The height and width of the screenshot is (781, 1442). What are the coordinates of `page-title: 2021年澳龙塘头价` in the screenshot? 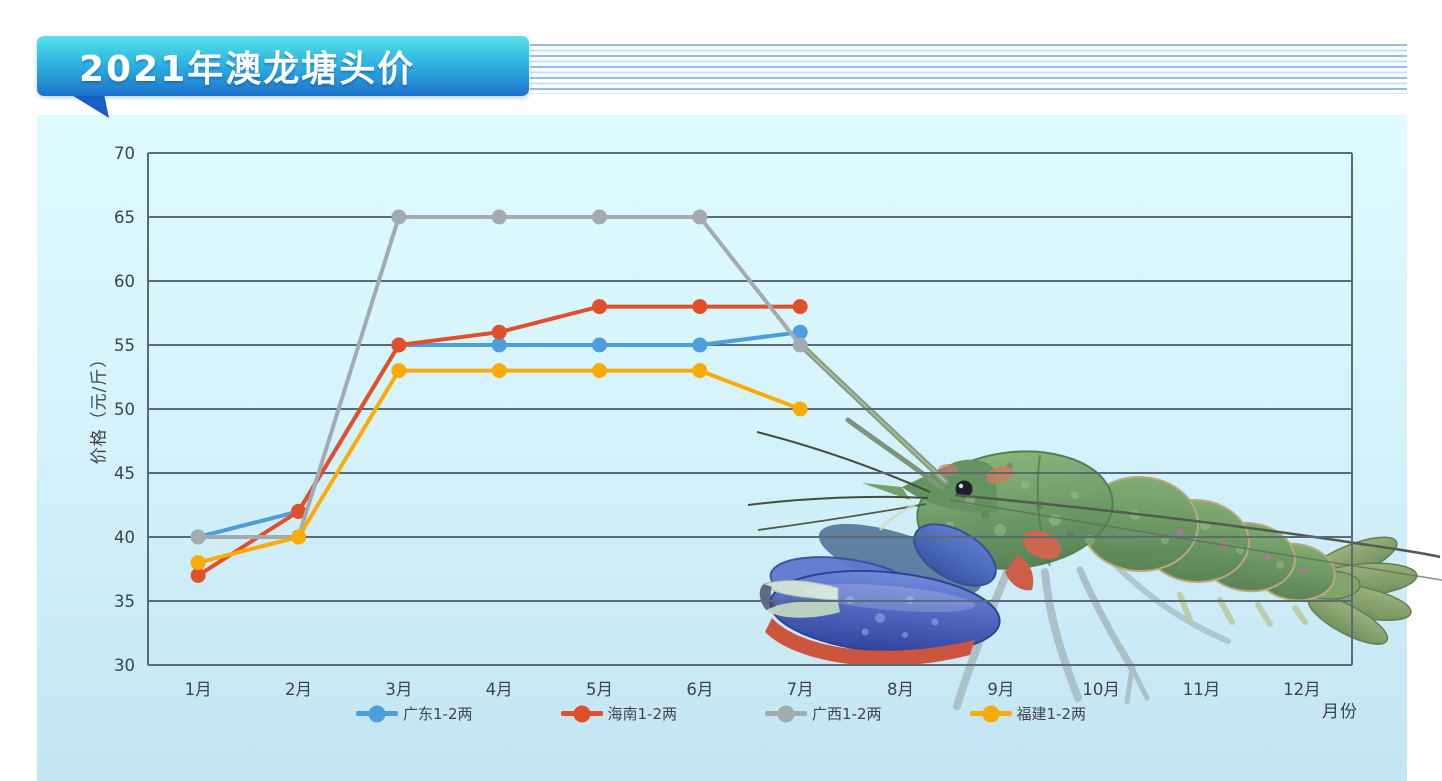 It's located at (247, 69).